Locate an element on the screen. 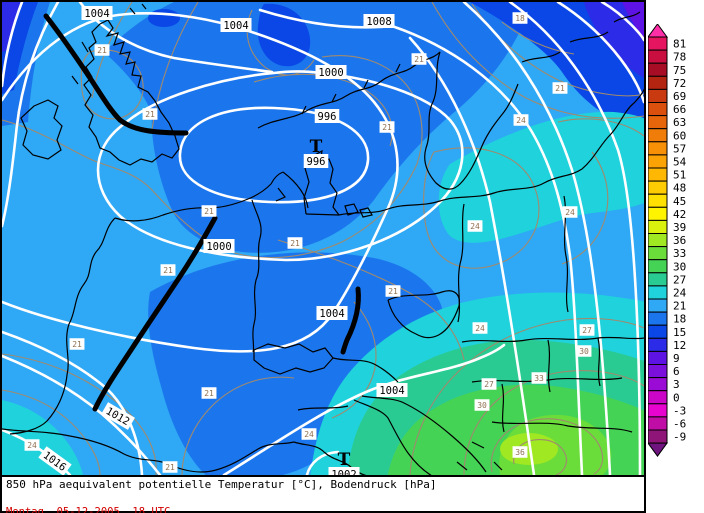  color-scale-tick-label: 78 is located at coordinates (679, 57).